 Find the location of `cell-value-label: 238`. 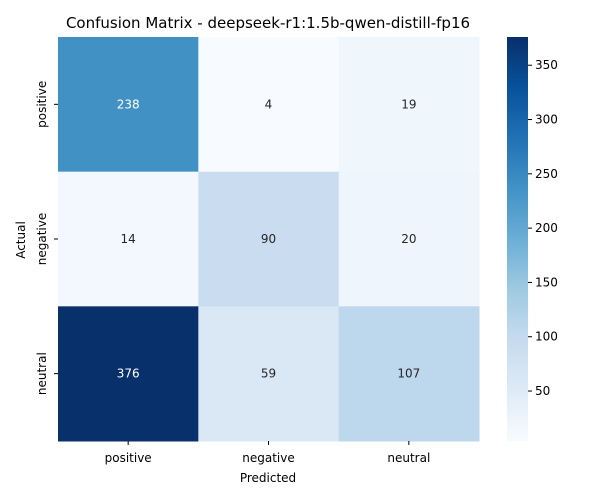

cell-value-label: 238 is located at coordinates (128, 104).